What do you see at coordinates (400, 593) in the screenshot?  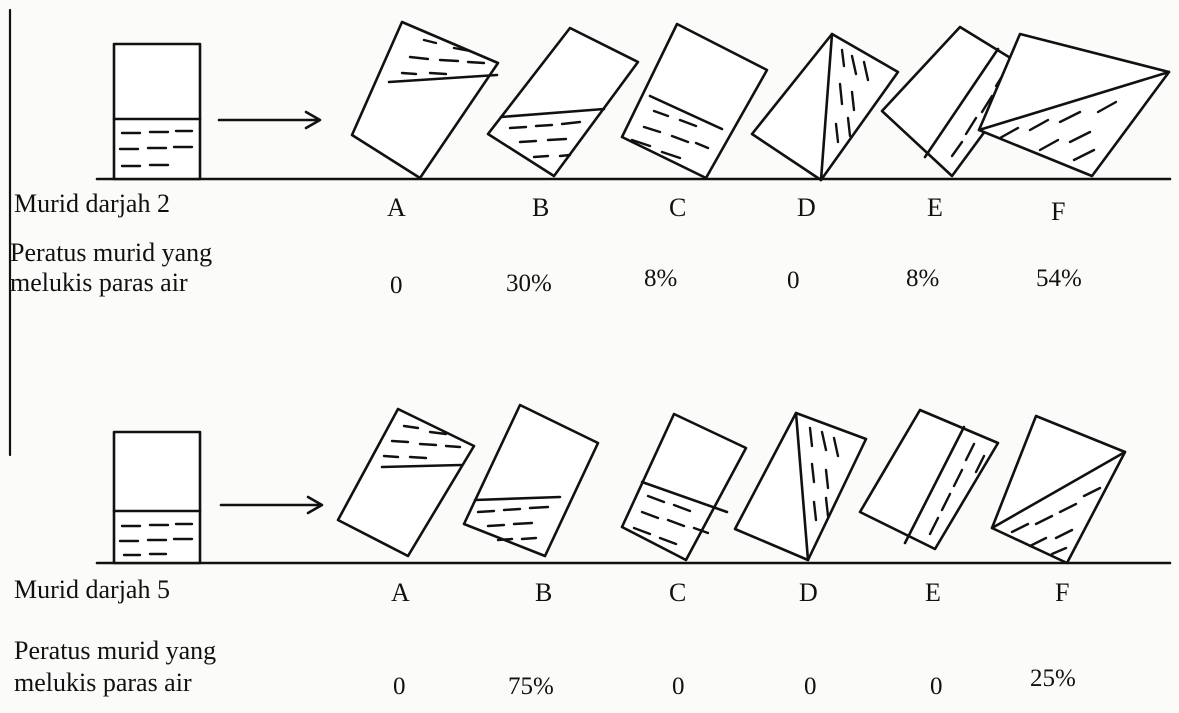 I see `option-letter-A-2: A` at bounding box center [400, 593].